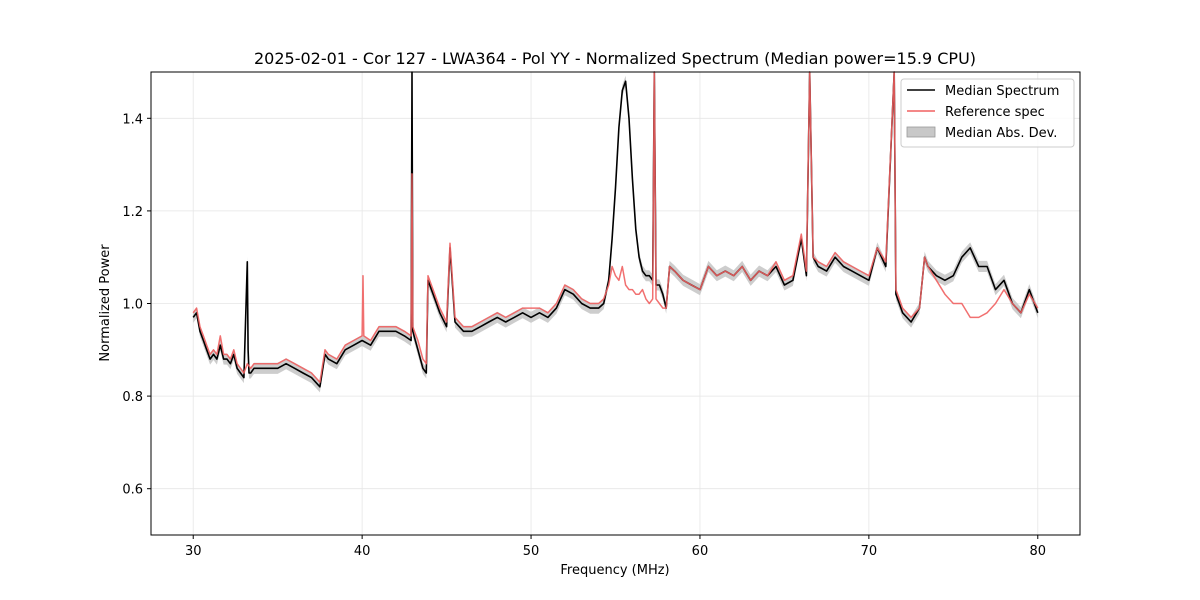  Describe the element at coordinates (531, 551) in the screenshot. I see `x-tick-label: 50` at that location.